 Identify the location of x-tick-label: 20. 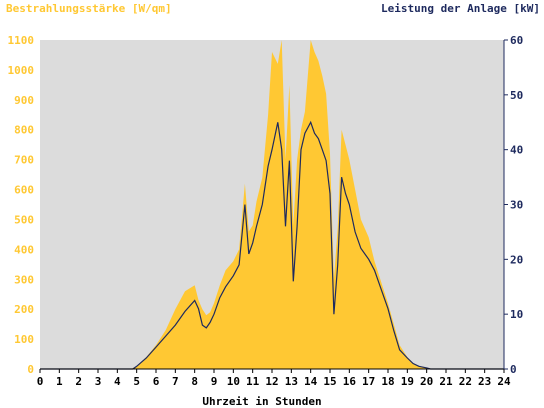
(426, 381).